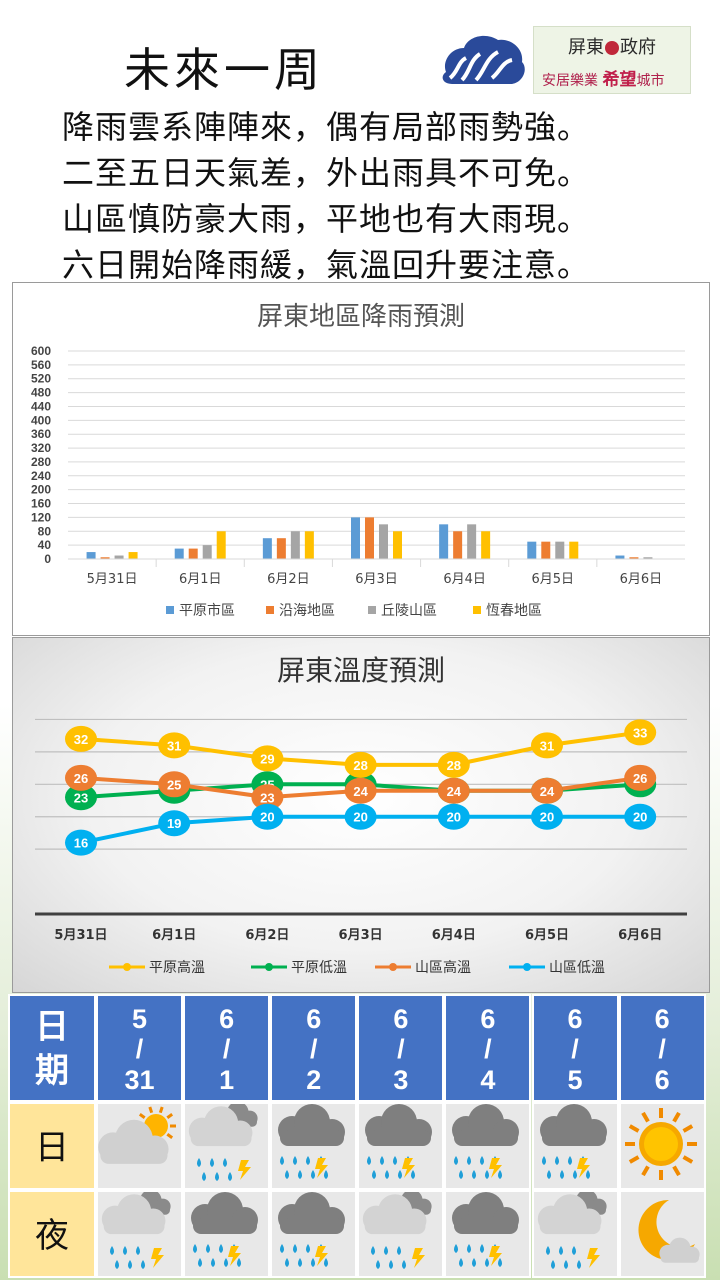  I want to click on date-day: 31, so click(139, 1080).